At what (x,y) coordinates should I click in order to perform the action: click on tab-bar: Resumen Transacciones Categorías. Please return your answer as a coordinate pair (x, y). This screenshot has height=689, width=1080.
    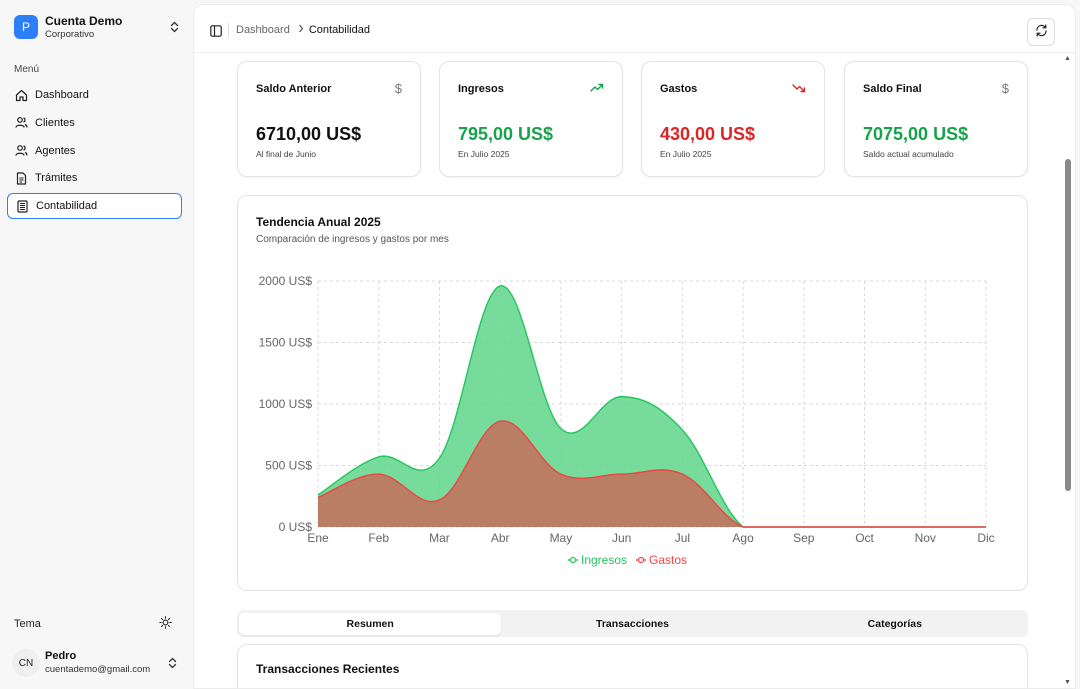
    Looking at the image, I should click on (632, 623).